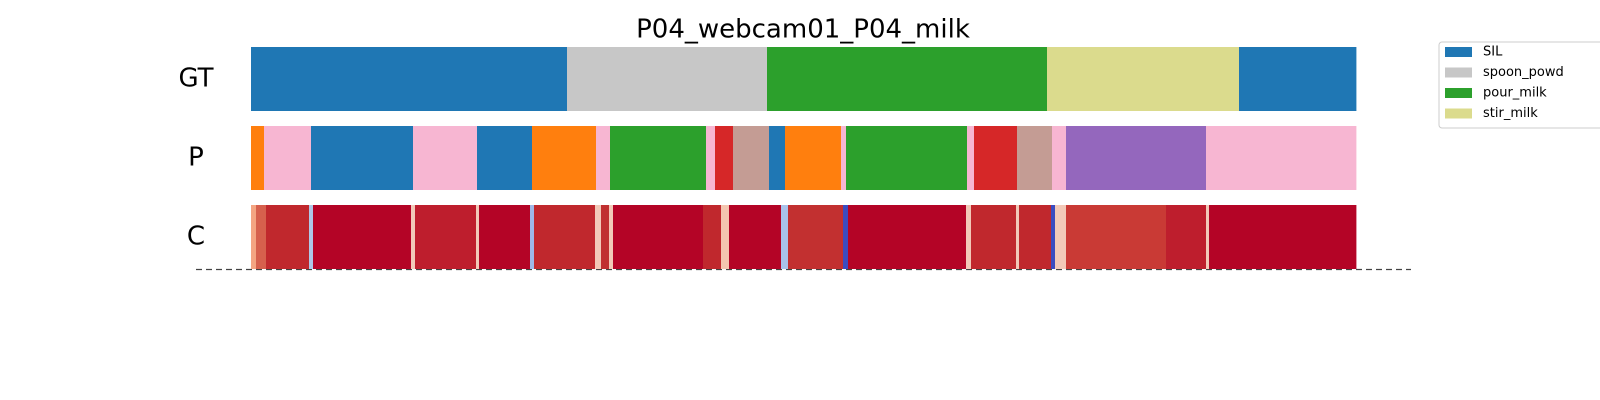 The width and height of the screenshot is (1600, 400). I want to click on legend-label: stir_milk, so click(1510, 113).